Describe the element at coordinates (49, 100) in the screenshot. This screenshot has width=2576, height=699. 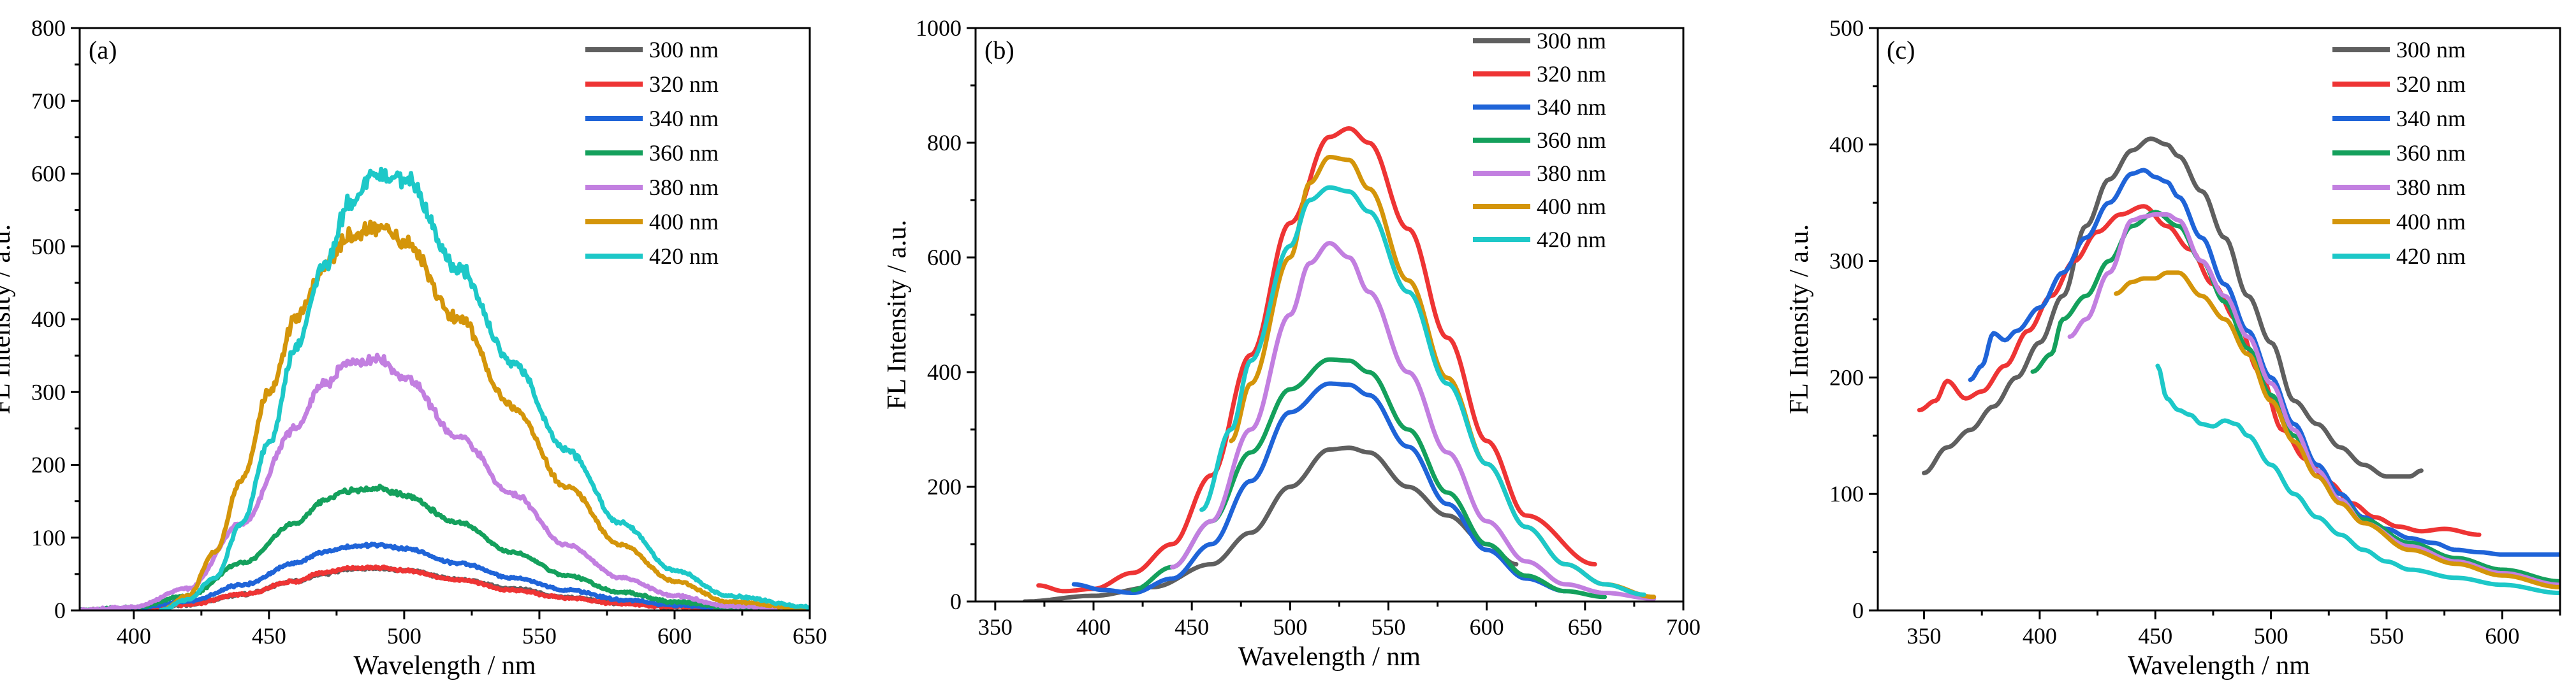
I see `y-tick-label: 700` at that location.